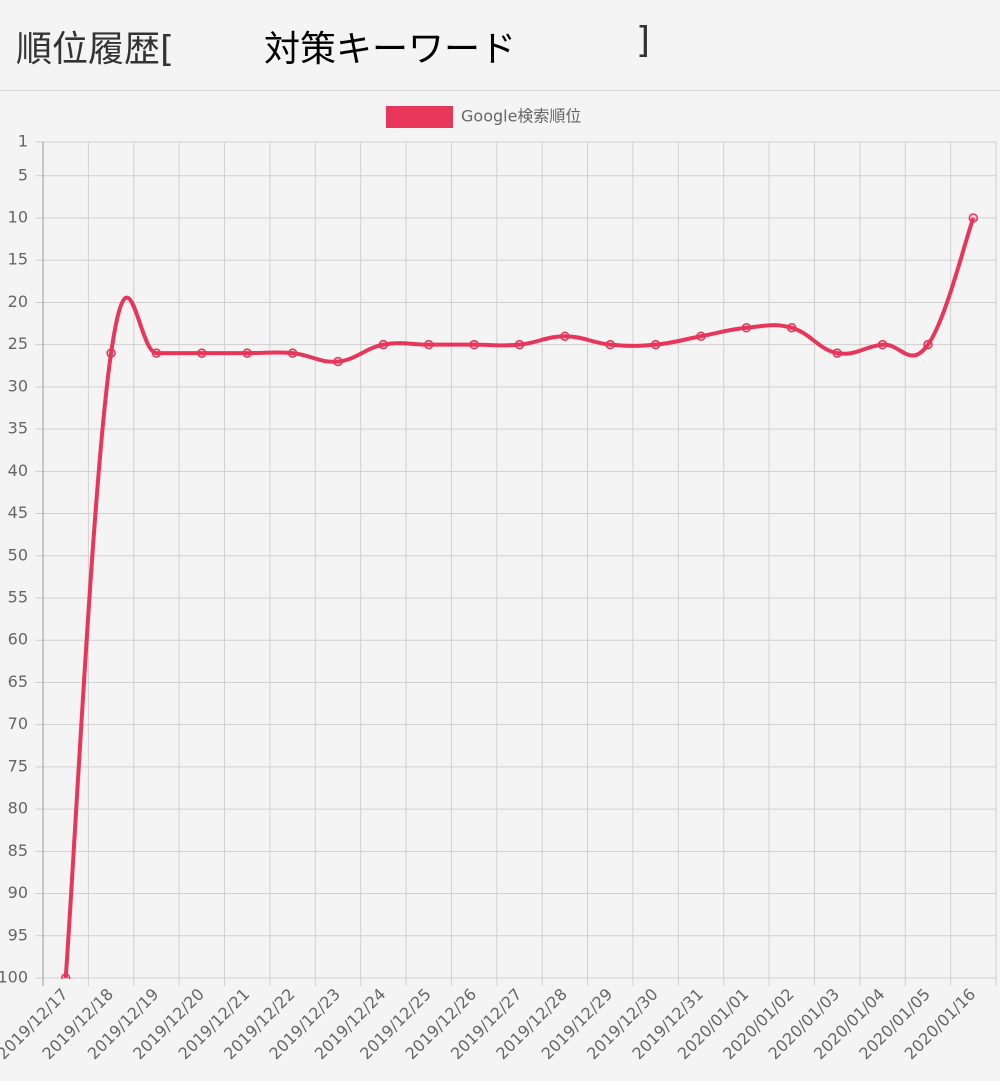 The image size is (1000, 1081). What do you see at coordinates (23, 141) in the screenshot?
I see `y-tick-label: 1` at bounding box center [23, 141].